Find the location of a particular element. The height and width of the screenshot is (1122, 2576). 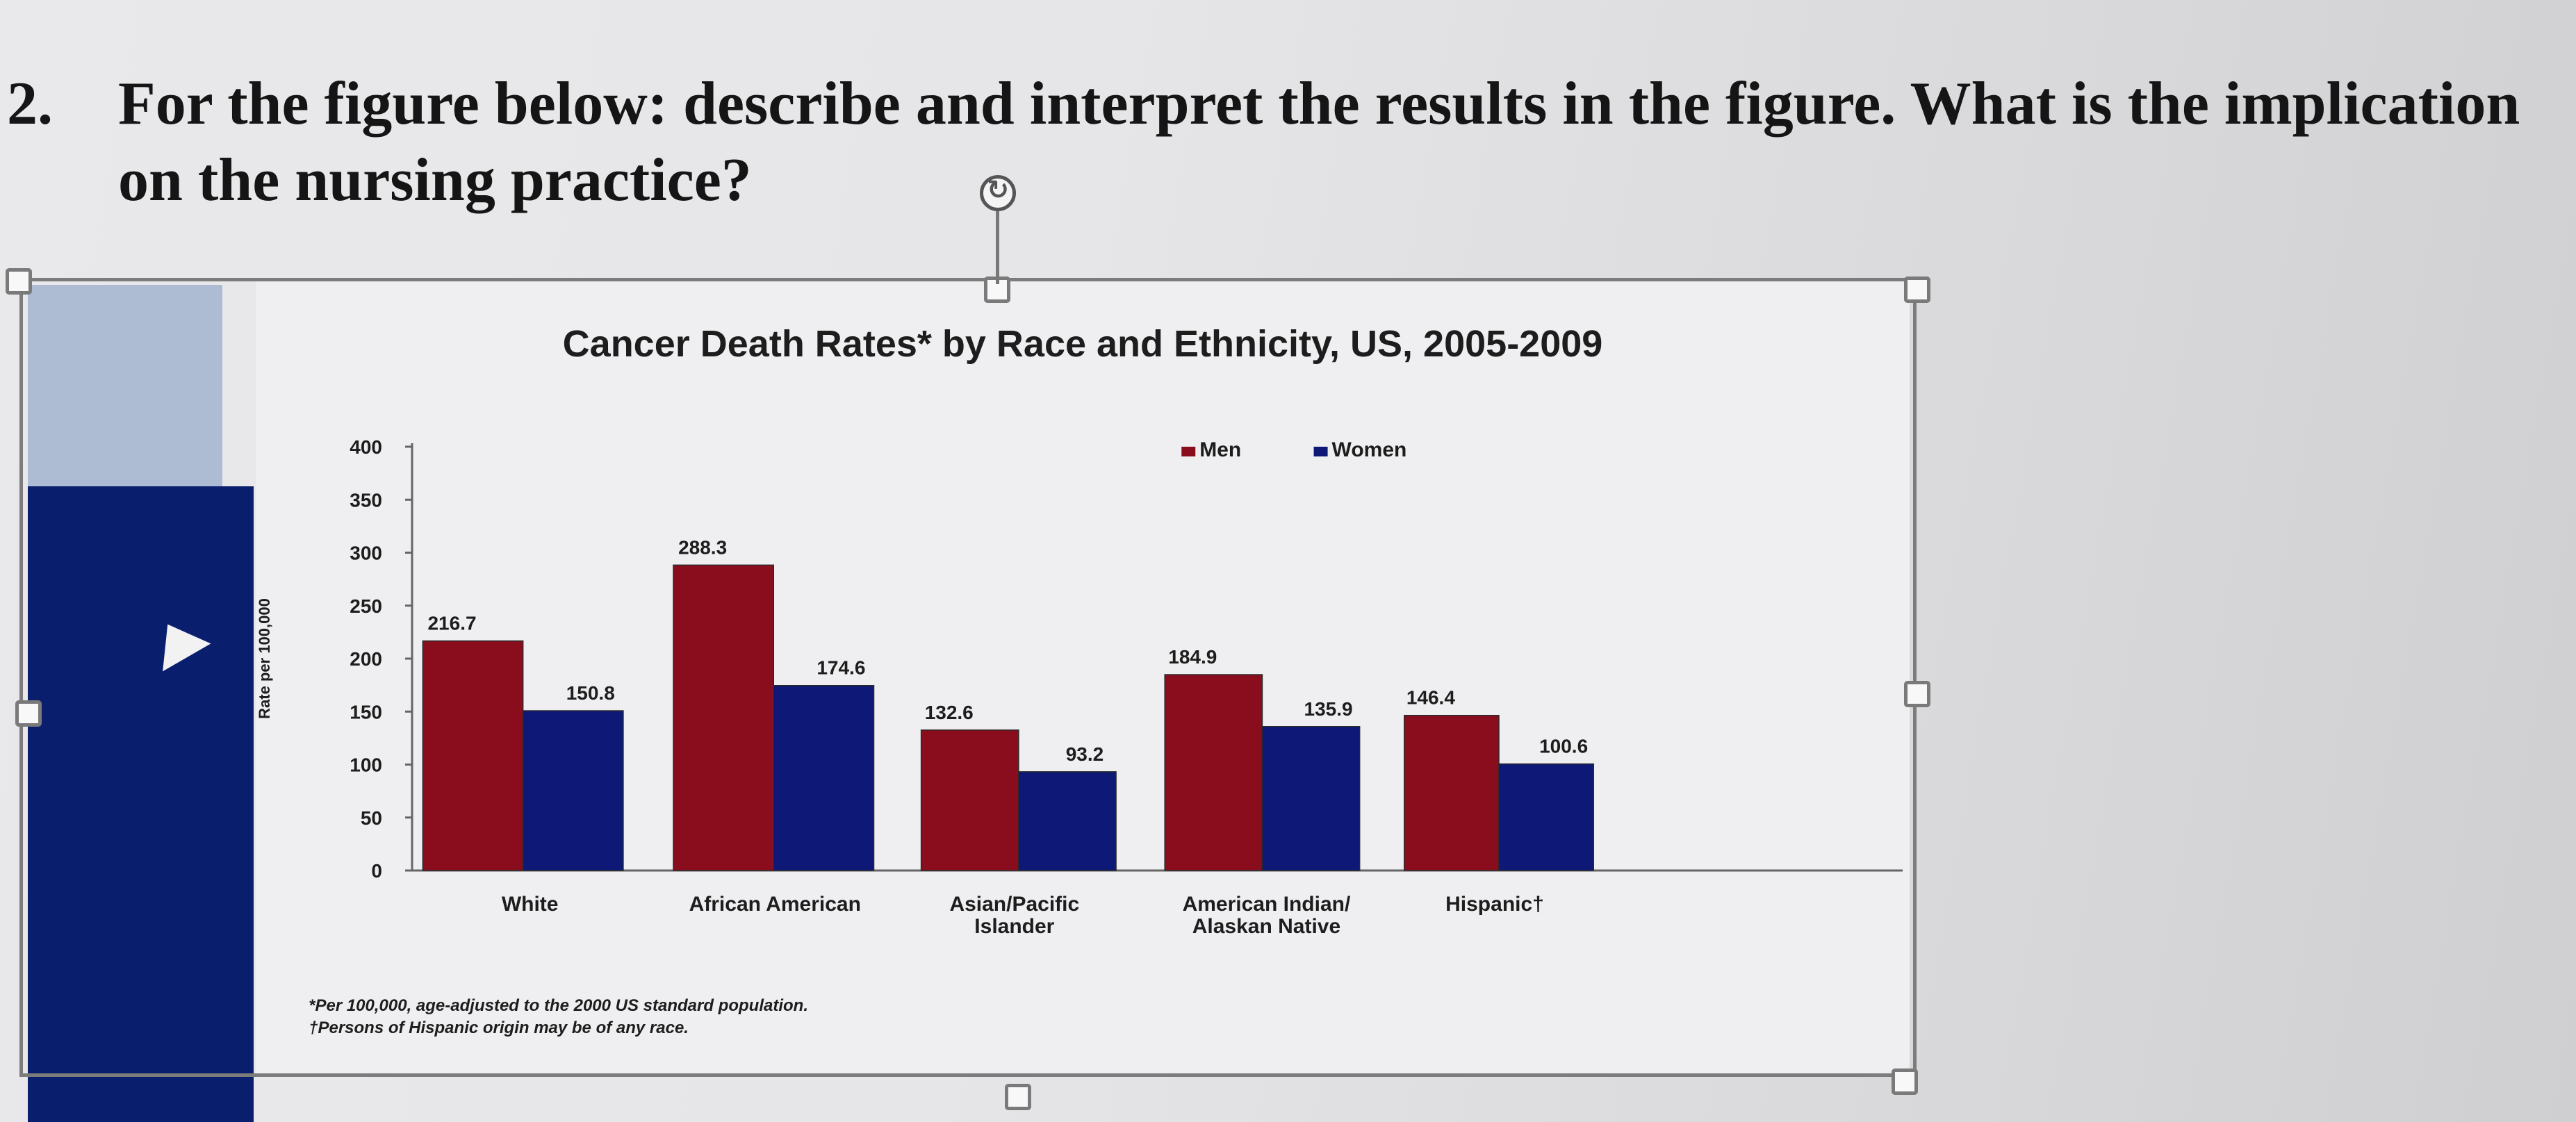

question-number: 2. is located at coordinates (30, 104).